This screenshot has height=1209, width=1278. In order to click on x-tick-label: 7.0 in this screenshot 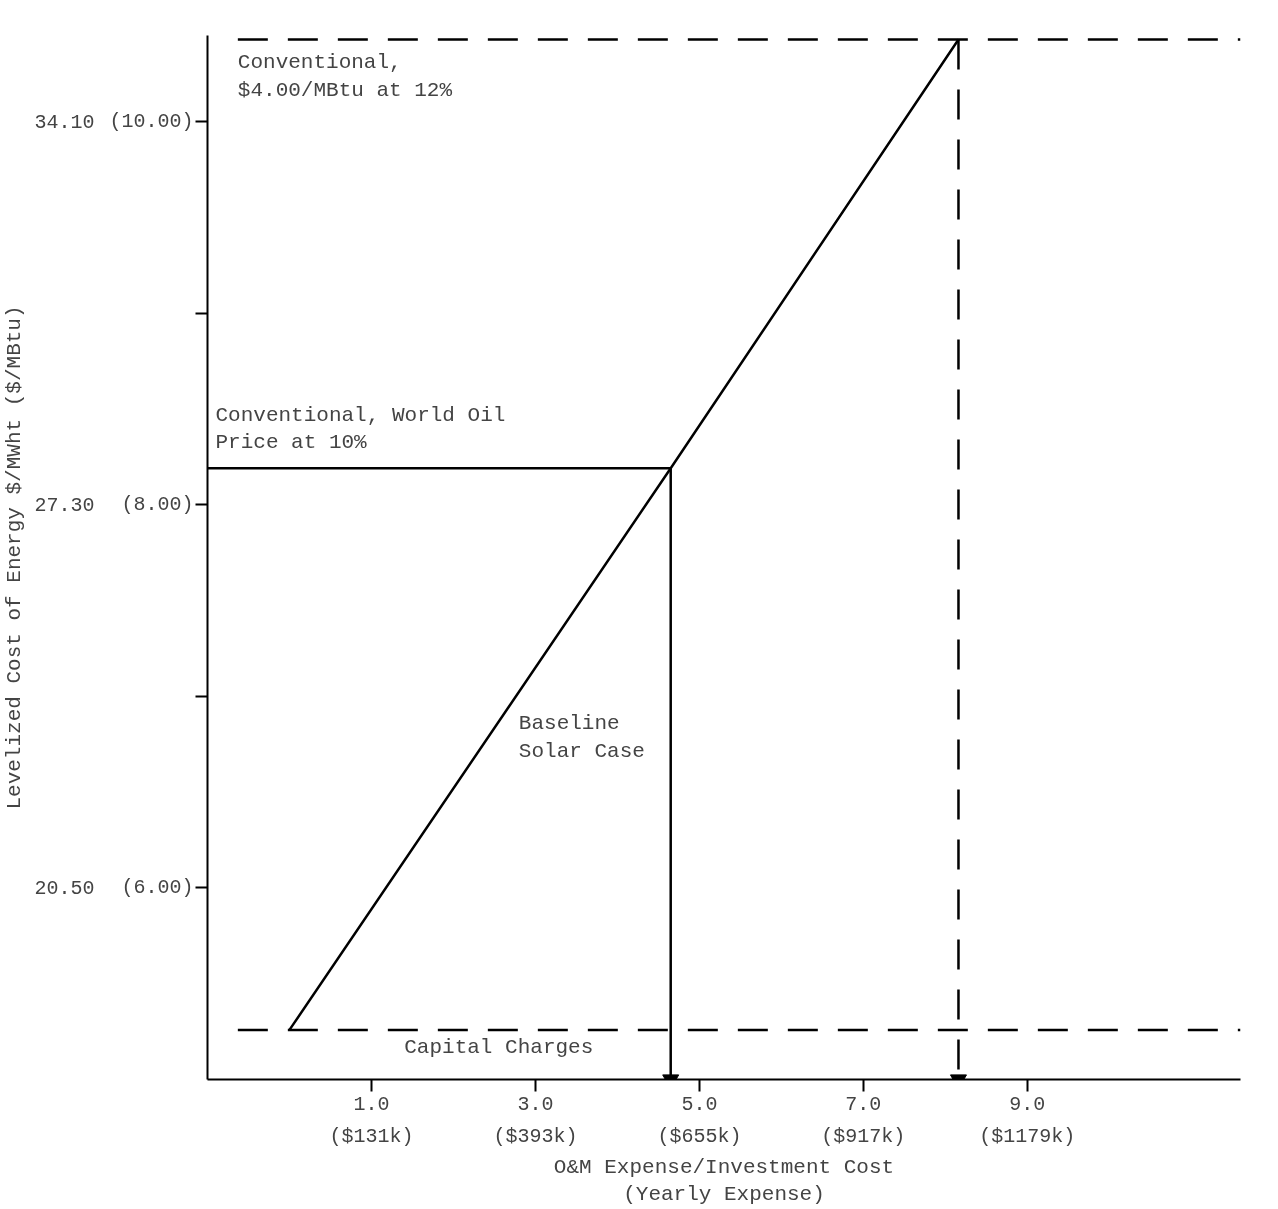, I will do `click(863, 1104)`.